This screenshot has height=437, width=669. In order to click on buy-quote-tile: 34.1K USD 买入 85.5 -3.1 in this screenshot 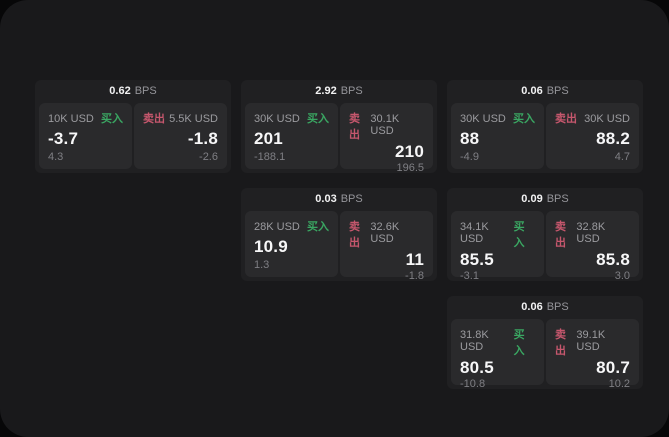, I will do `click(497, 246)`.